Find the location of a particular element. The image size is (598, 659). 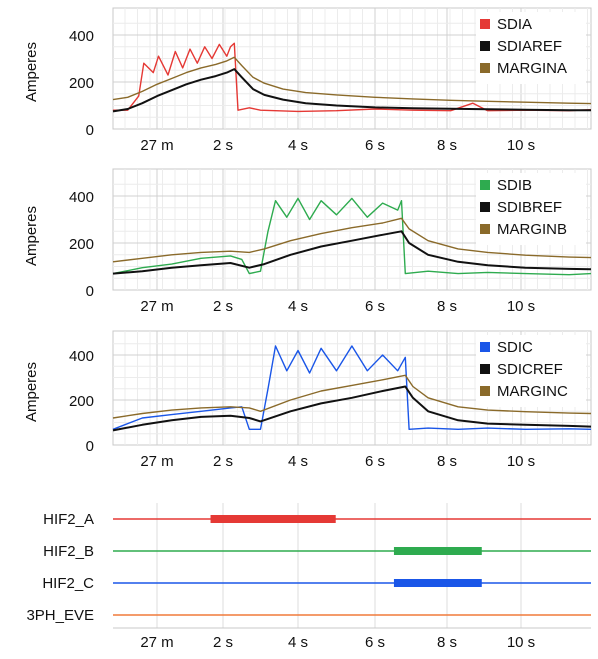

legend-label: SDIC is located at coordinates (515, 347).